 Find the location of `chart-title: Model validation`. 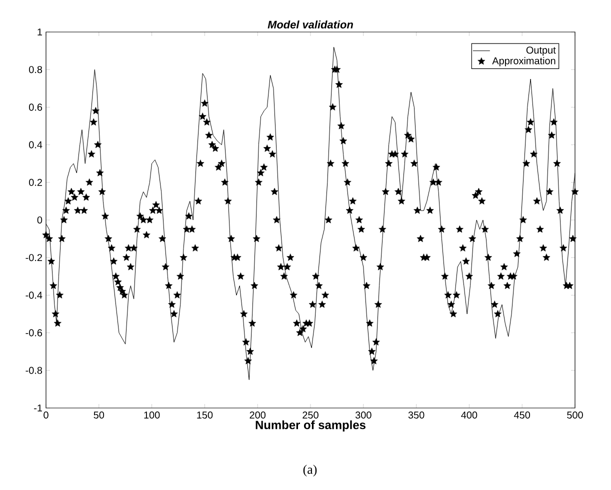

chart-title: Model validation is located at coordinates (310, 24).